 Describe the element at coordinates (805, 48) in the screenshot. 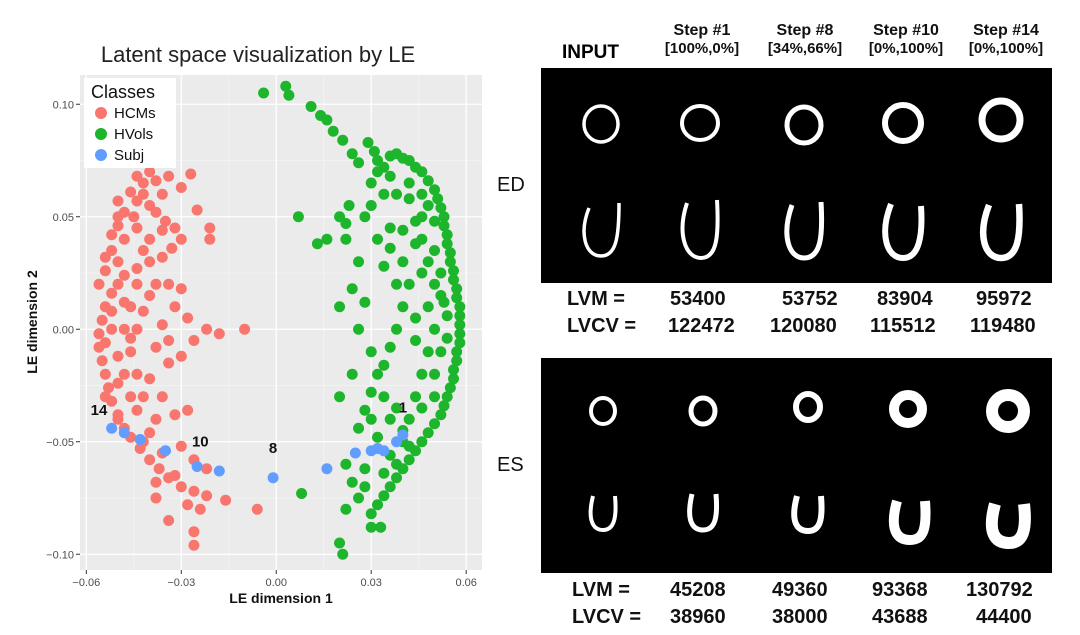

I see `step-ratio-8: [34%,66%]` at that location.